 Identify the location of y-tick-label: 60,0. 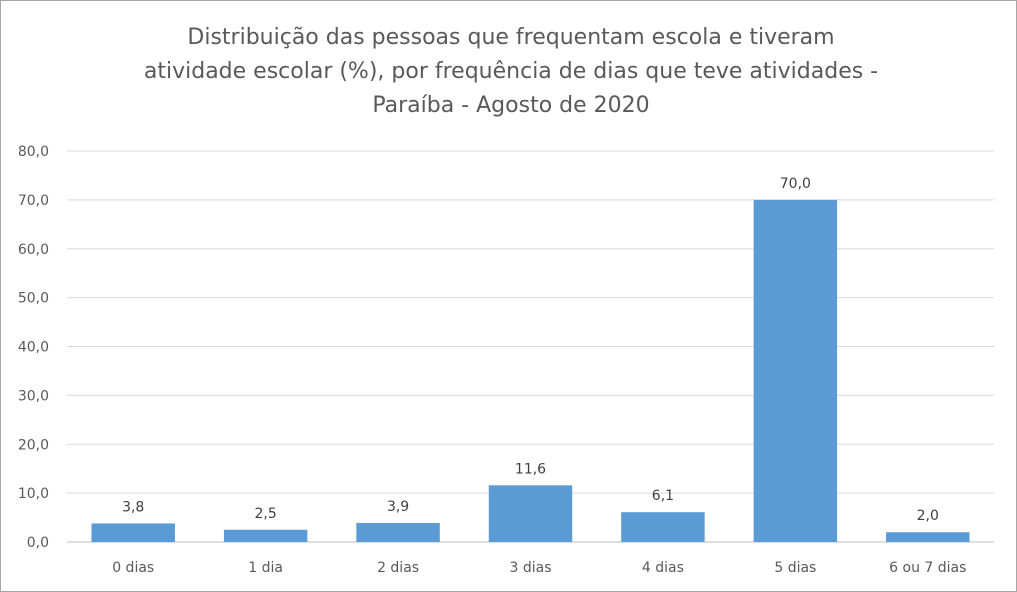
(33, 250).